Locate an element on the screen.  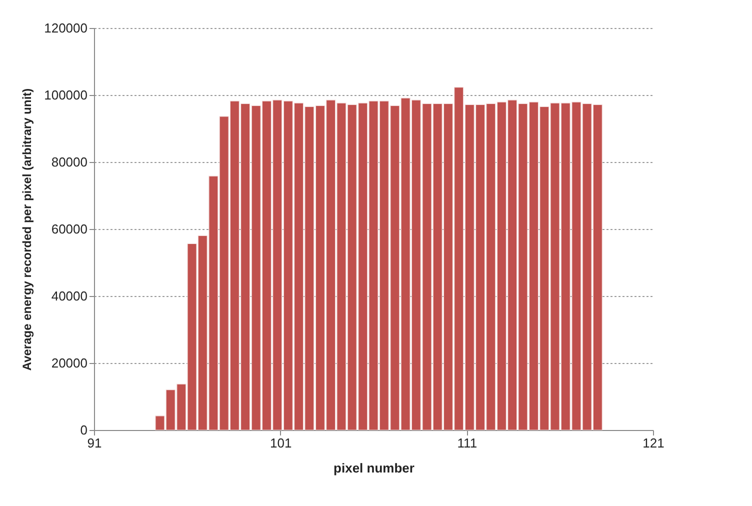
y-tick-label: 60000 is located at coordinates (69, 229).